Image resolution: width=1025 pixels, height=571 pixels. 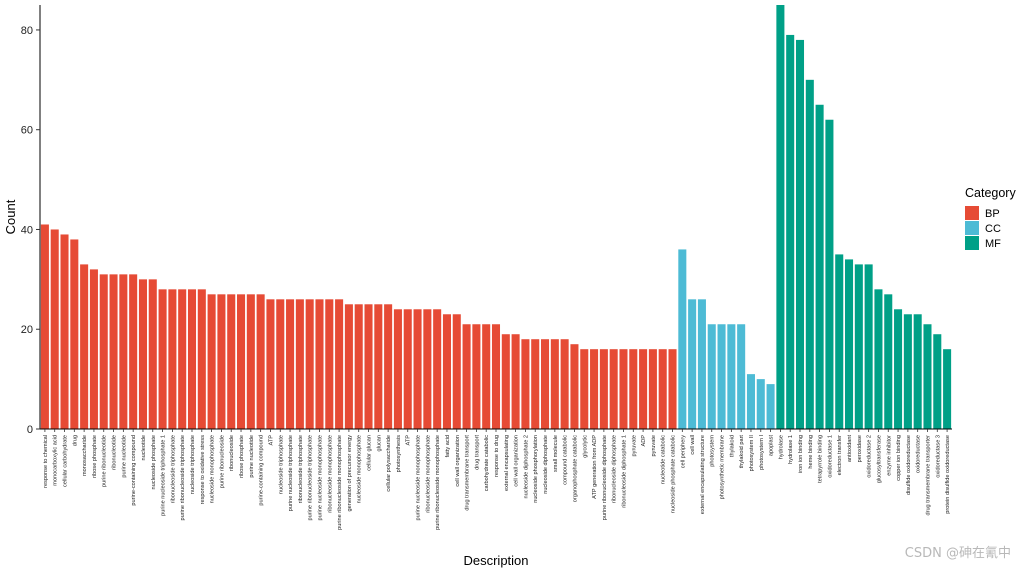 What do you see at coordinates (536, 469) in the screenshot?
I see `x-tick-label: nucleoside phosphorylation` at bounding box center [536, 469].